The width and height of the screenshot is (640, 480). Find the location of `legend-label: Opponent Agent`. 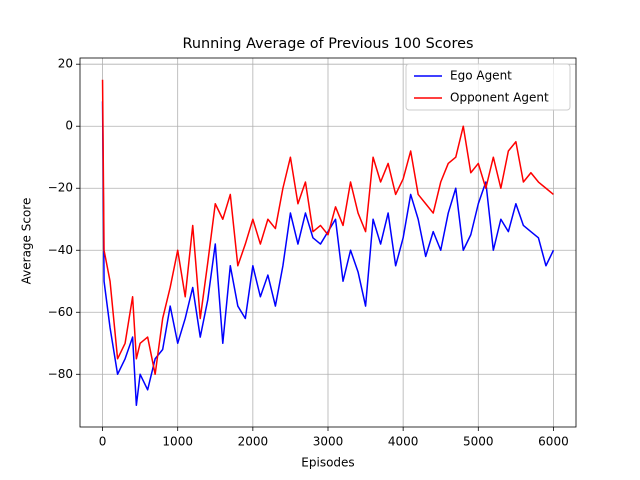

legend-label: Opponent Agent is located at coordinates (499, 98).